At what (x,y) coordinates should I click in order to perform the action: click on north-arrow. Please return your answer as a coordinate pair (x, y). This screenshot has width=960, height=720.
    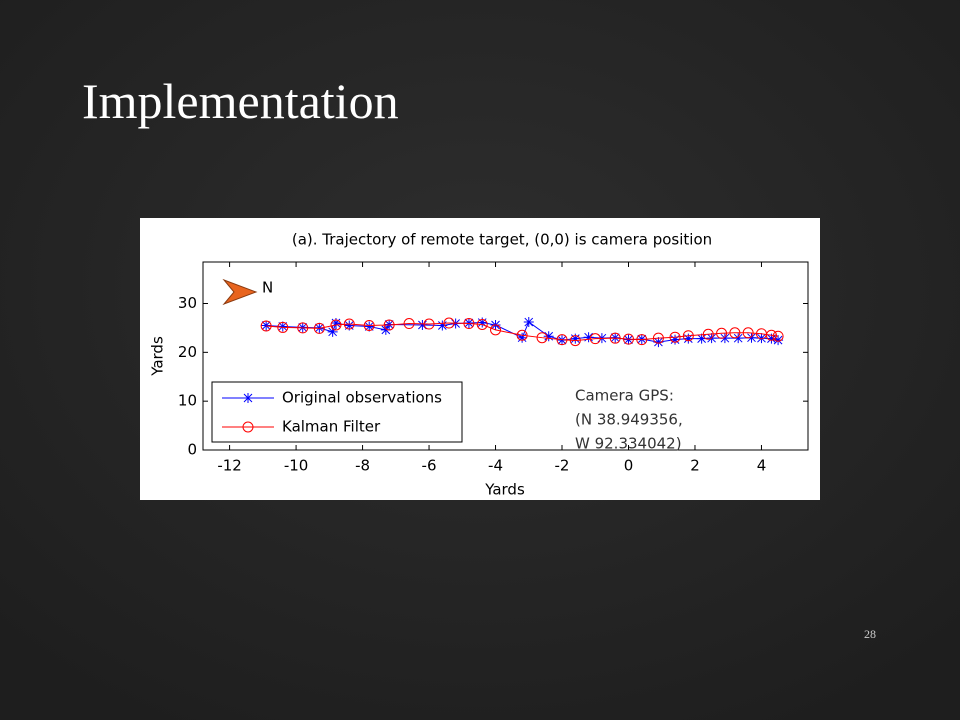
    Looking at the image, I should click on (240, 292).